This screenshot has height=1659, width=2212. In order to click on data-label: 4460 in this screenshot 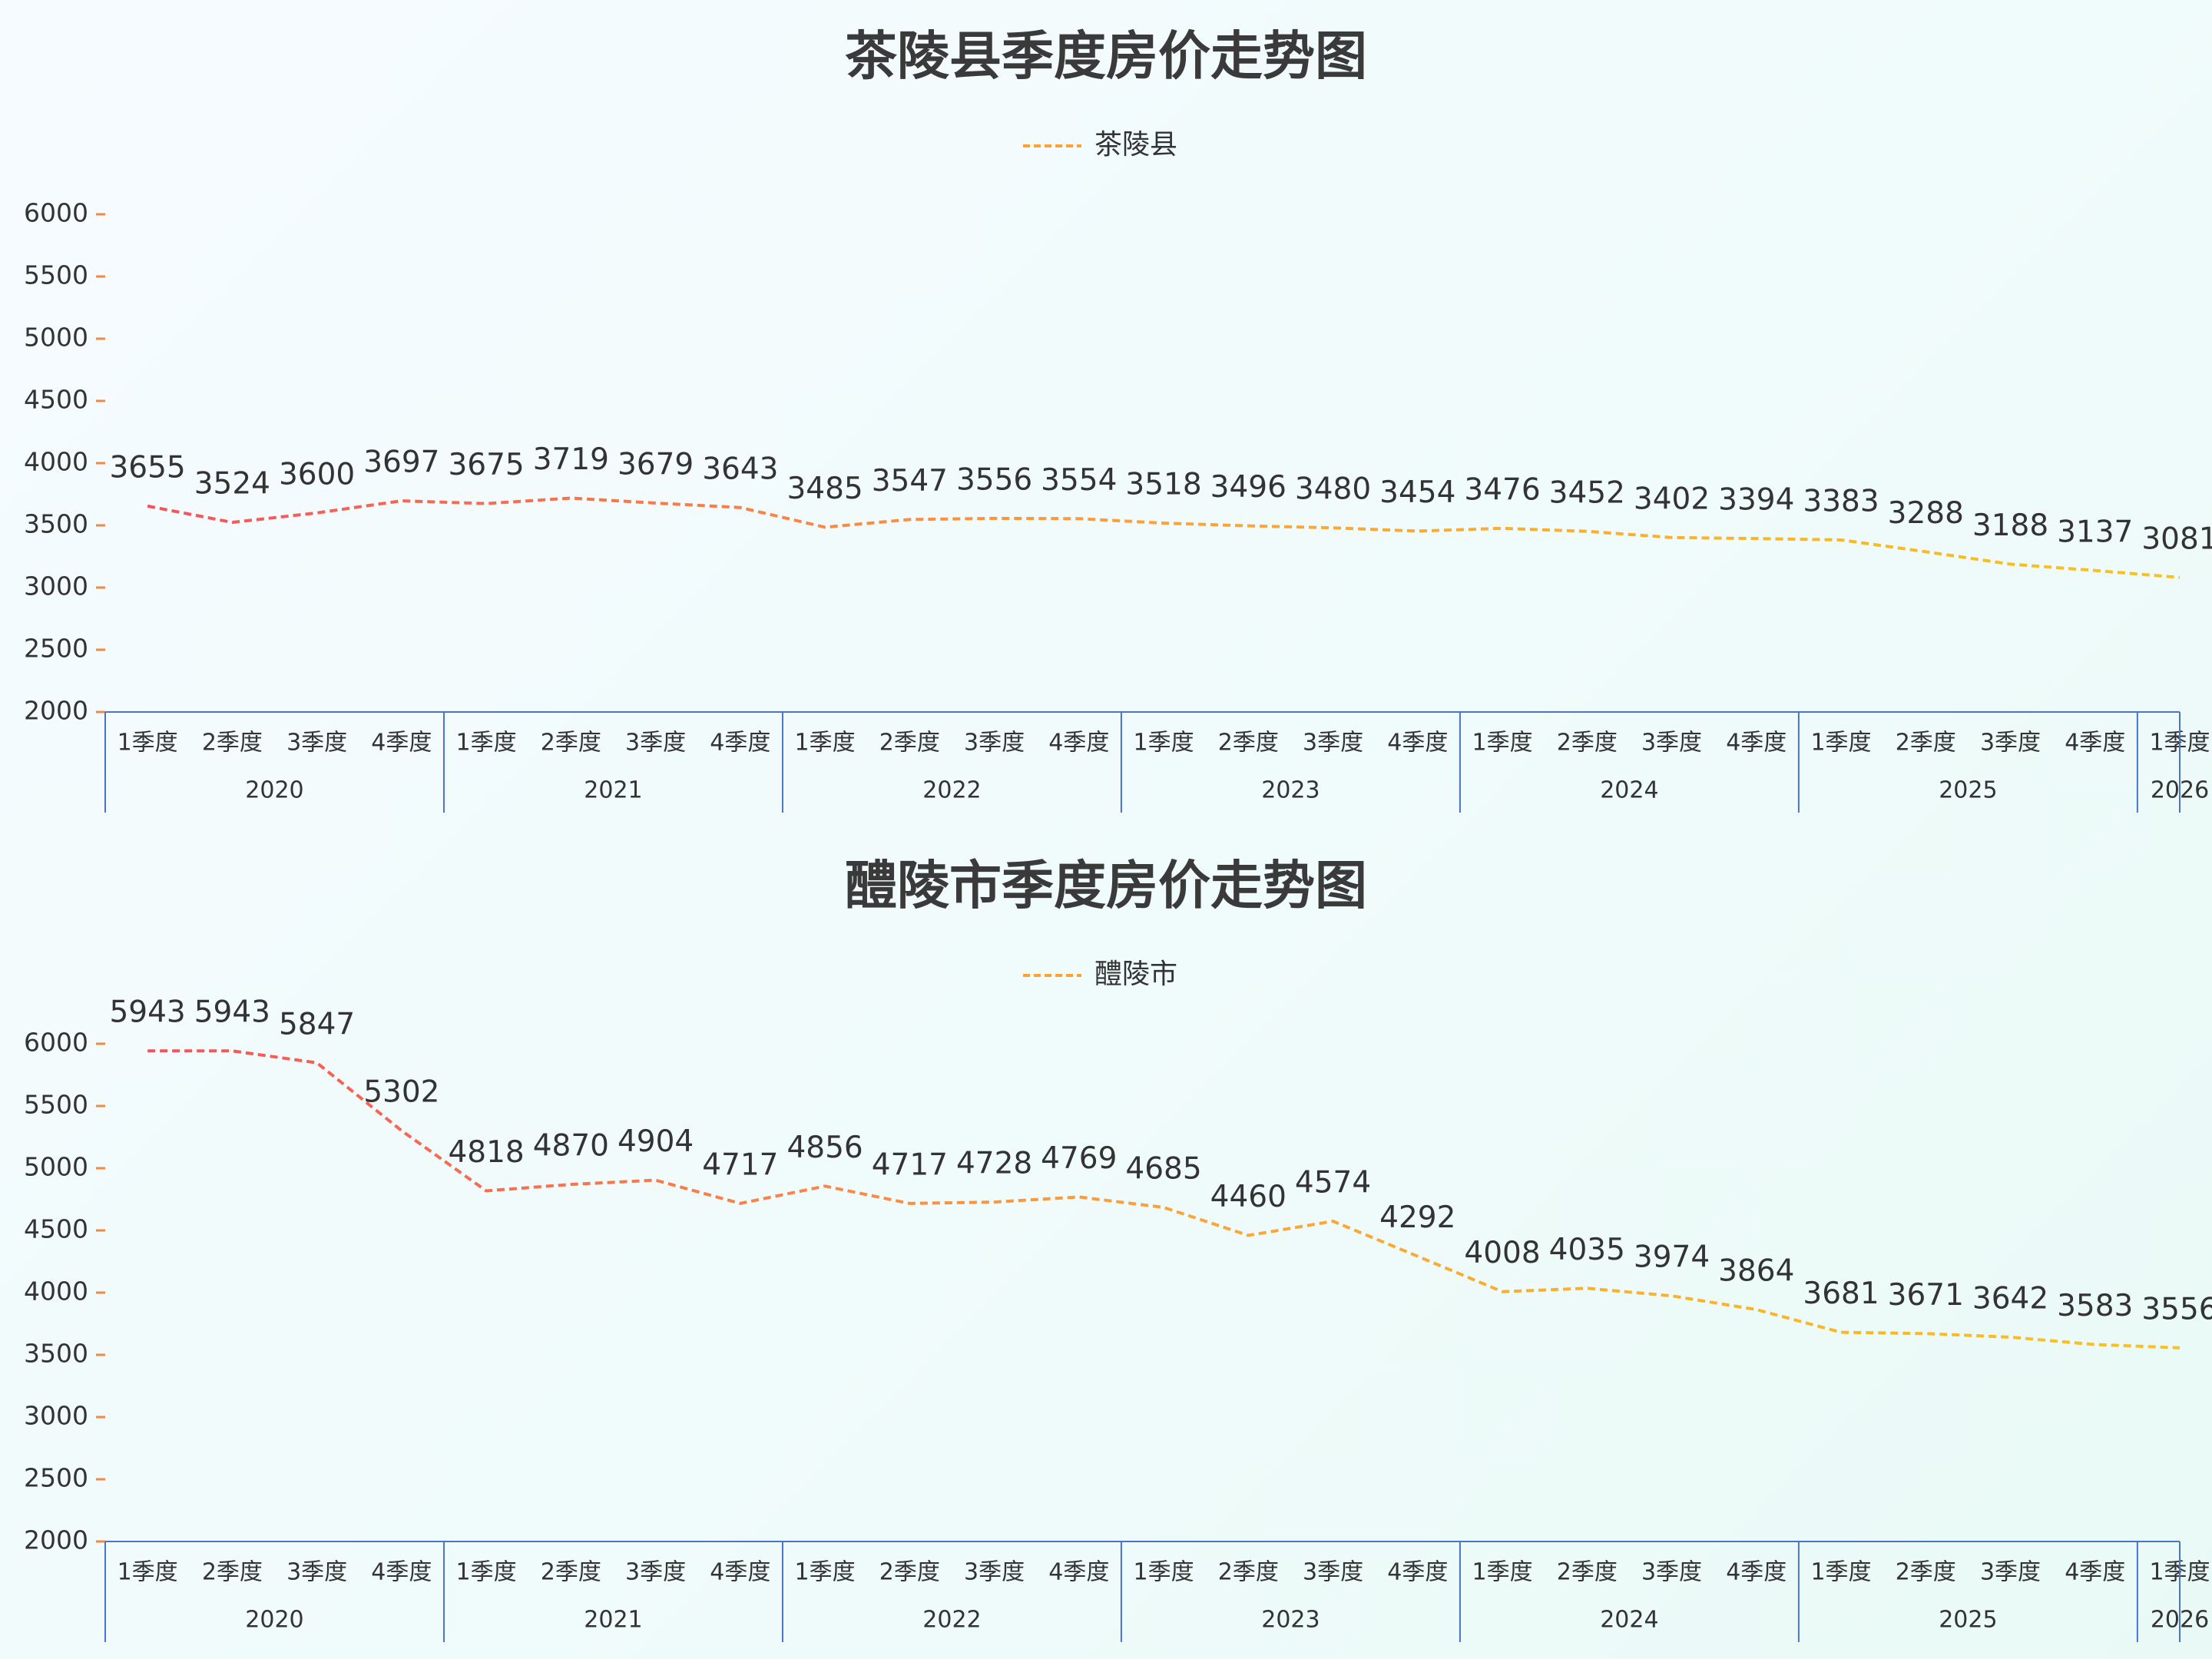, I will do `click(1248, 1197)`.